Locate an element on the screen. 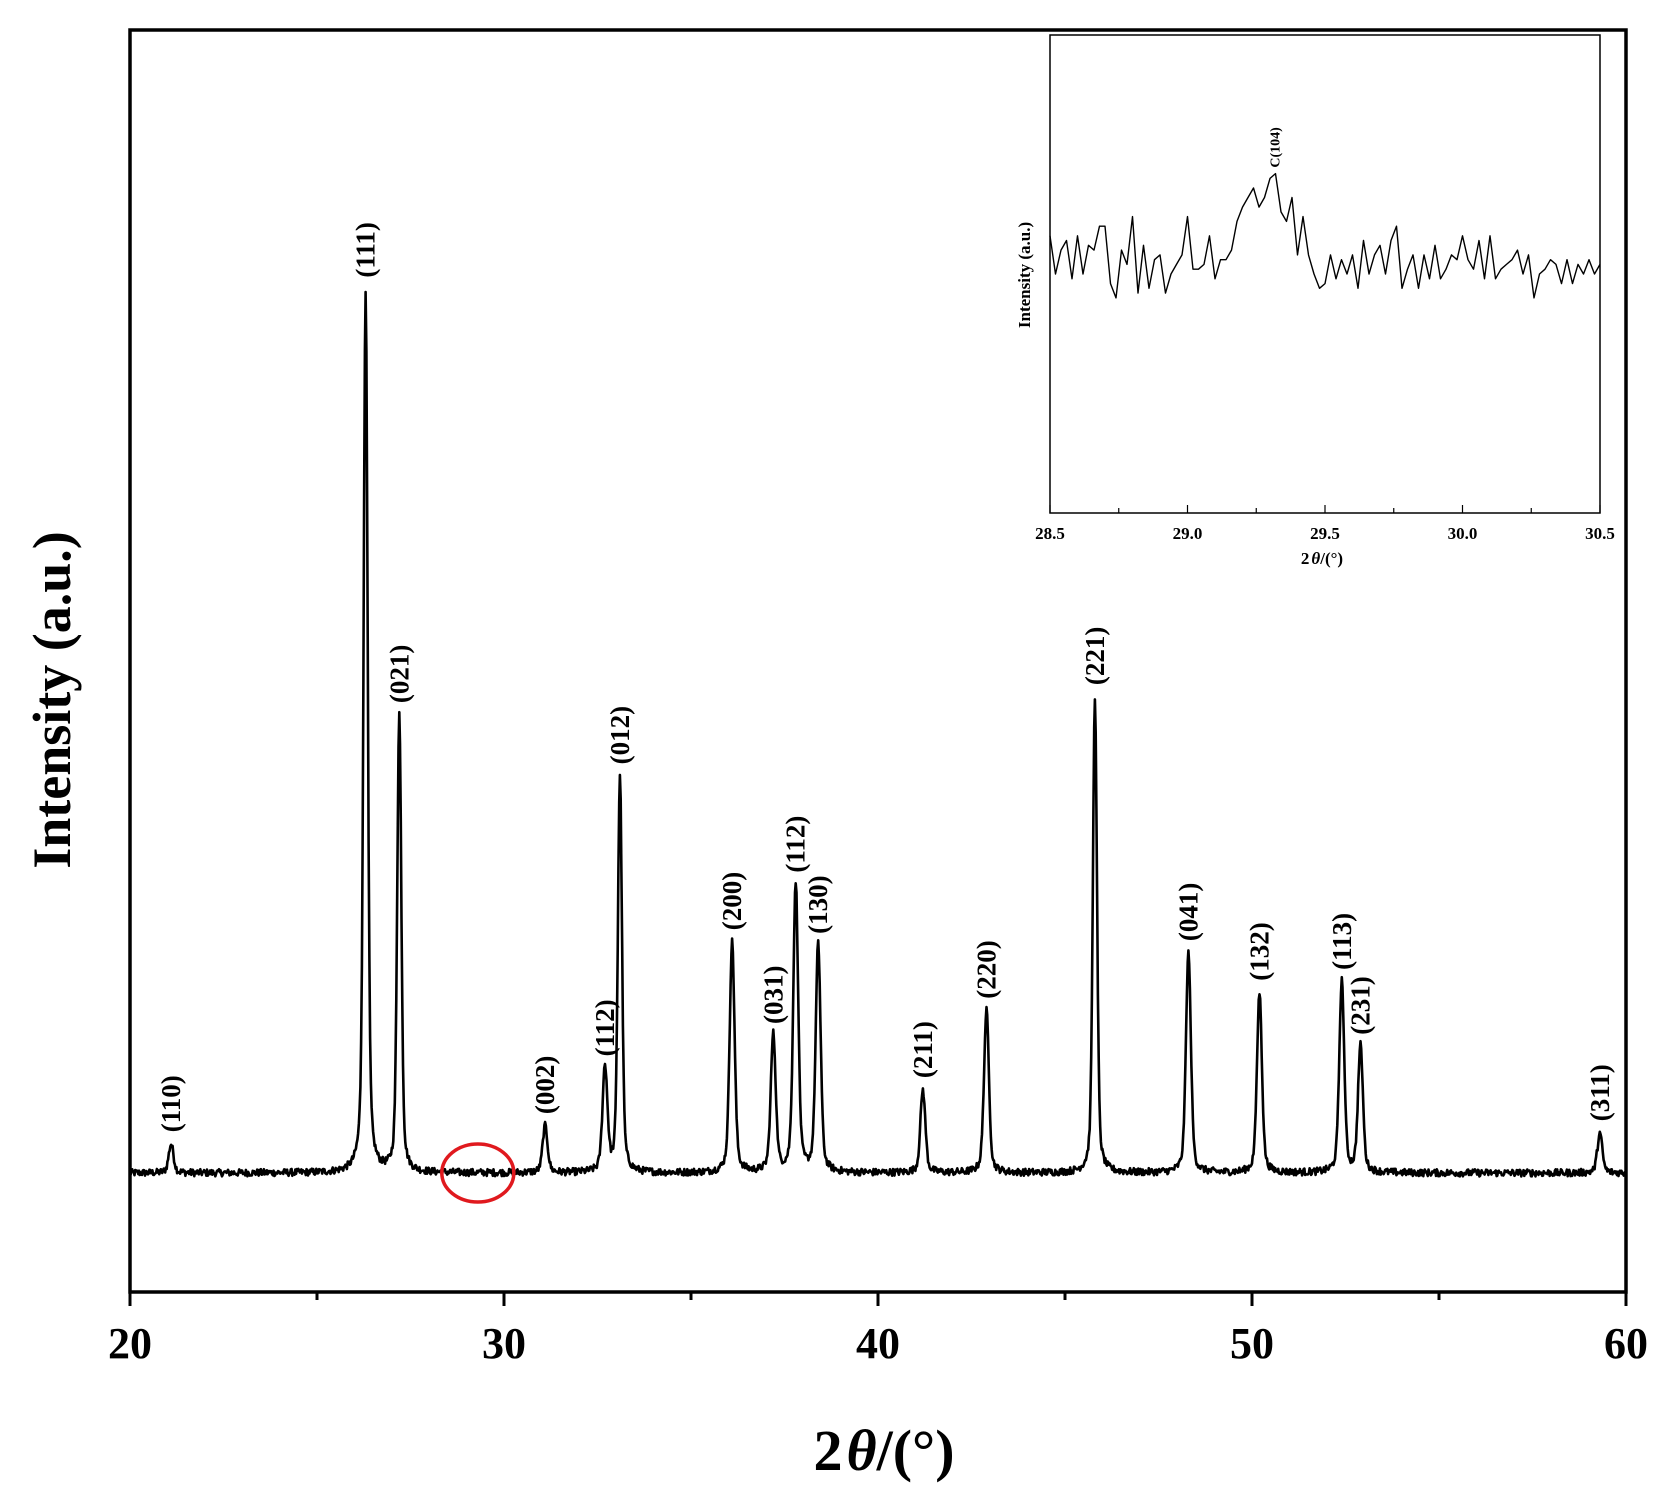 The width and height of the screenshot is (1666, 1487). inset-x-tick-label: 28.5 is located at coordinates (1050, 533).